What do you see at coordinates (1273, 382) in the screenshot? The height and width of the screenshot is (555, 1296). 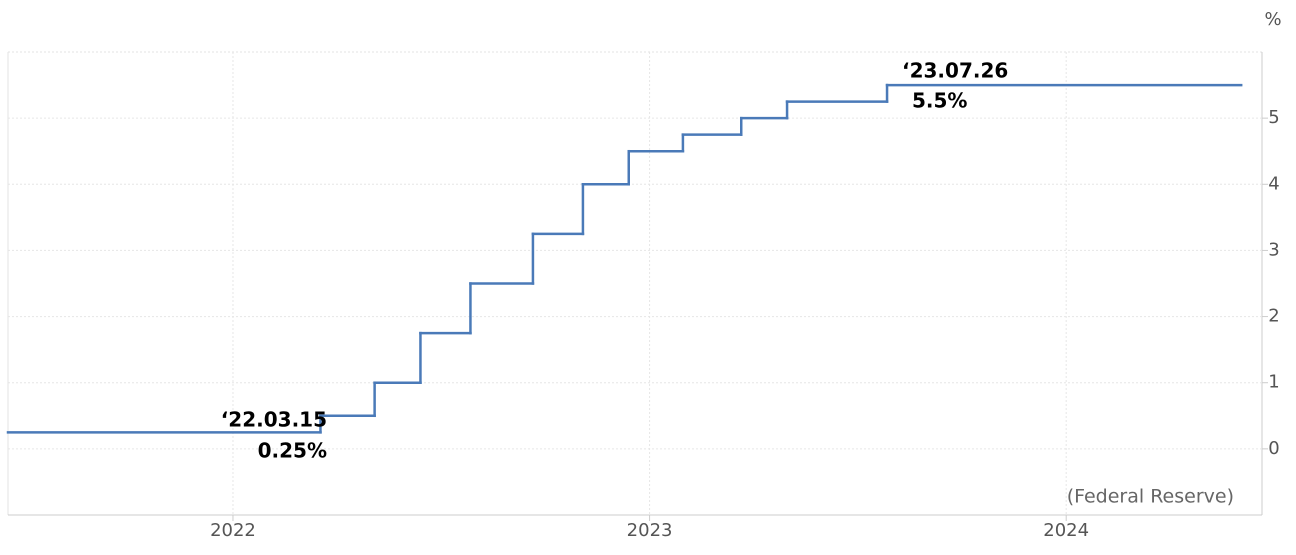 I see `y-tick-label: 1` at bounding box center [1273, 382].